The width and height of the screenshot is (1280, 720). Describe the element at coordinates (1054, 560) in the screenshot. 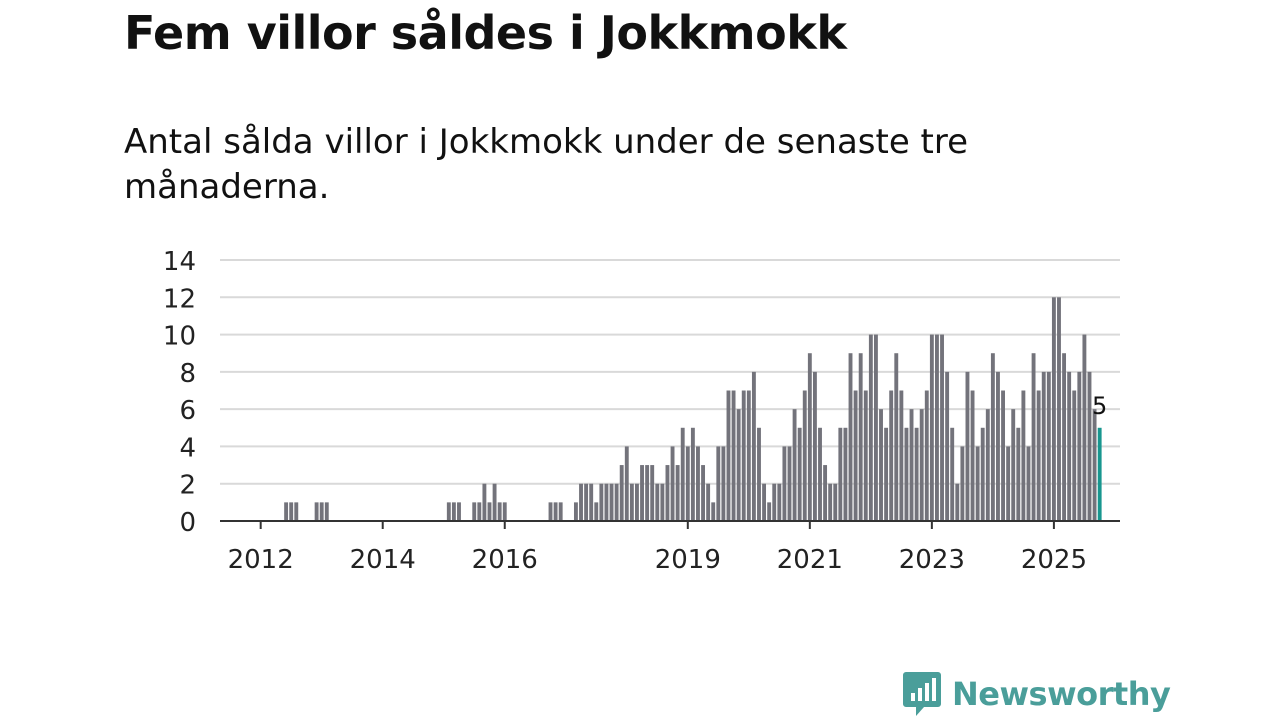

I see `x-tick-label-2025: 2025` at that location.